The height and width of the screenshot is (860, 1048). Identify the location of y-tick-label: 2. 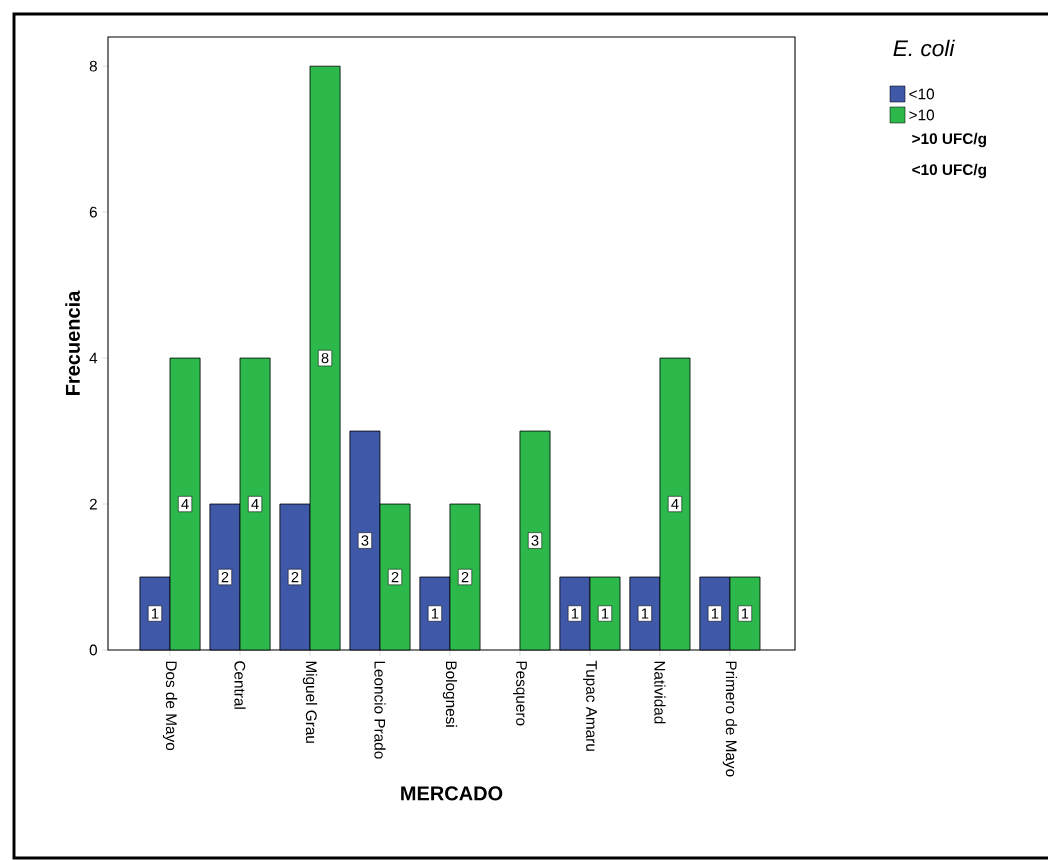
(93, 504).